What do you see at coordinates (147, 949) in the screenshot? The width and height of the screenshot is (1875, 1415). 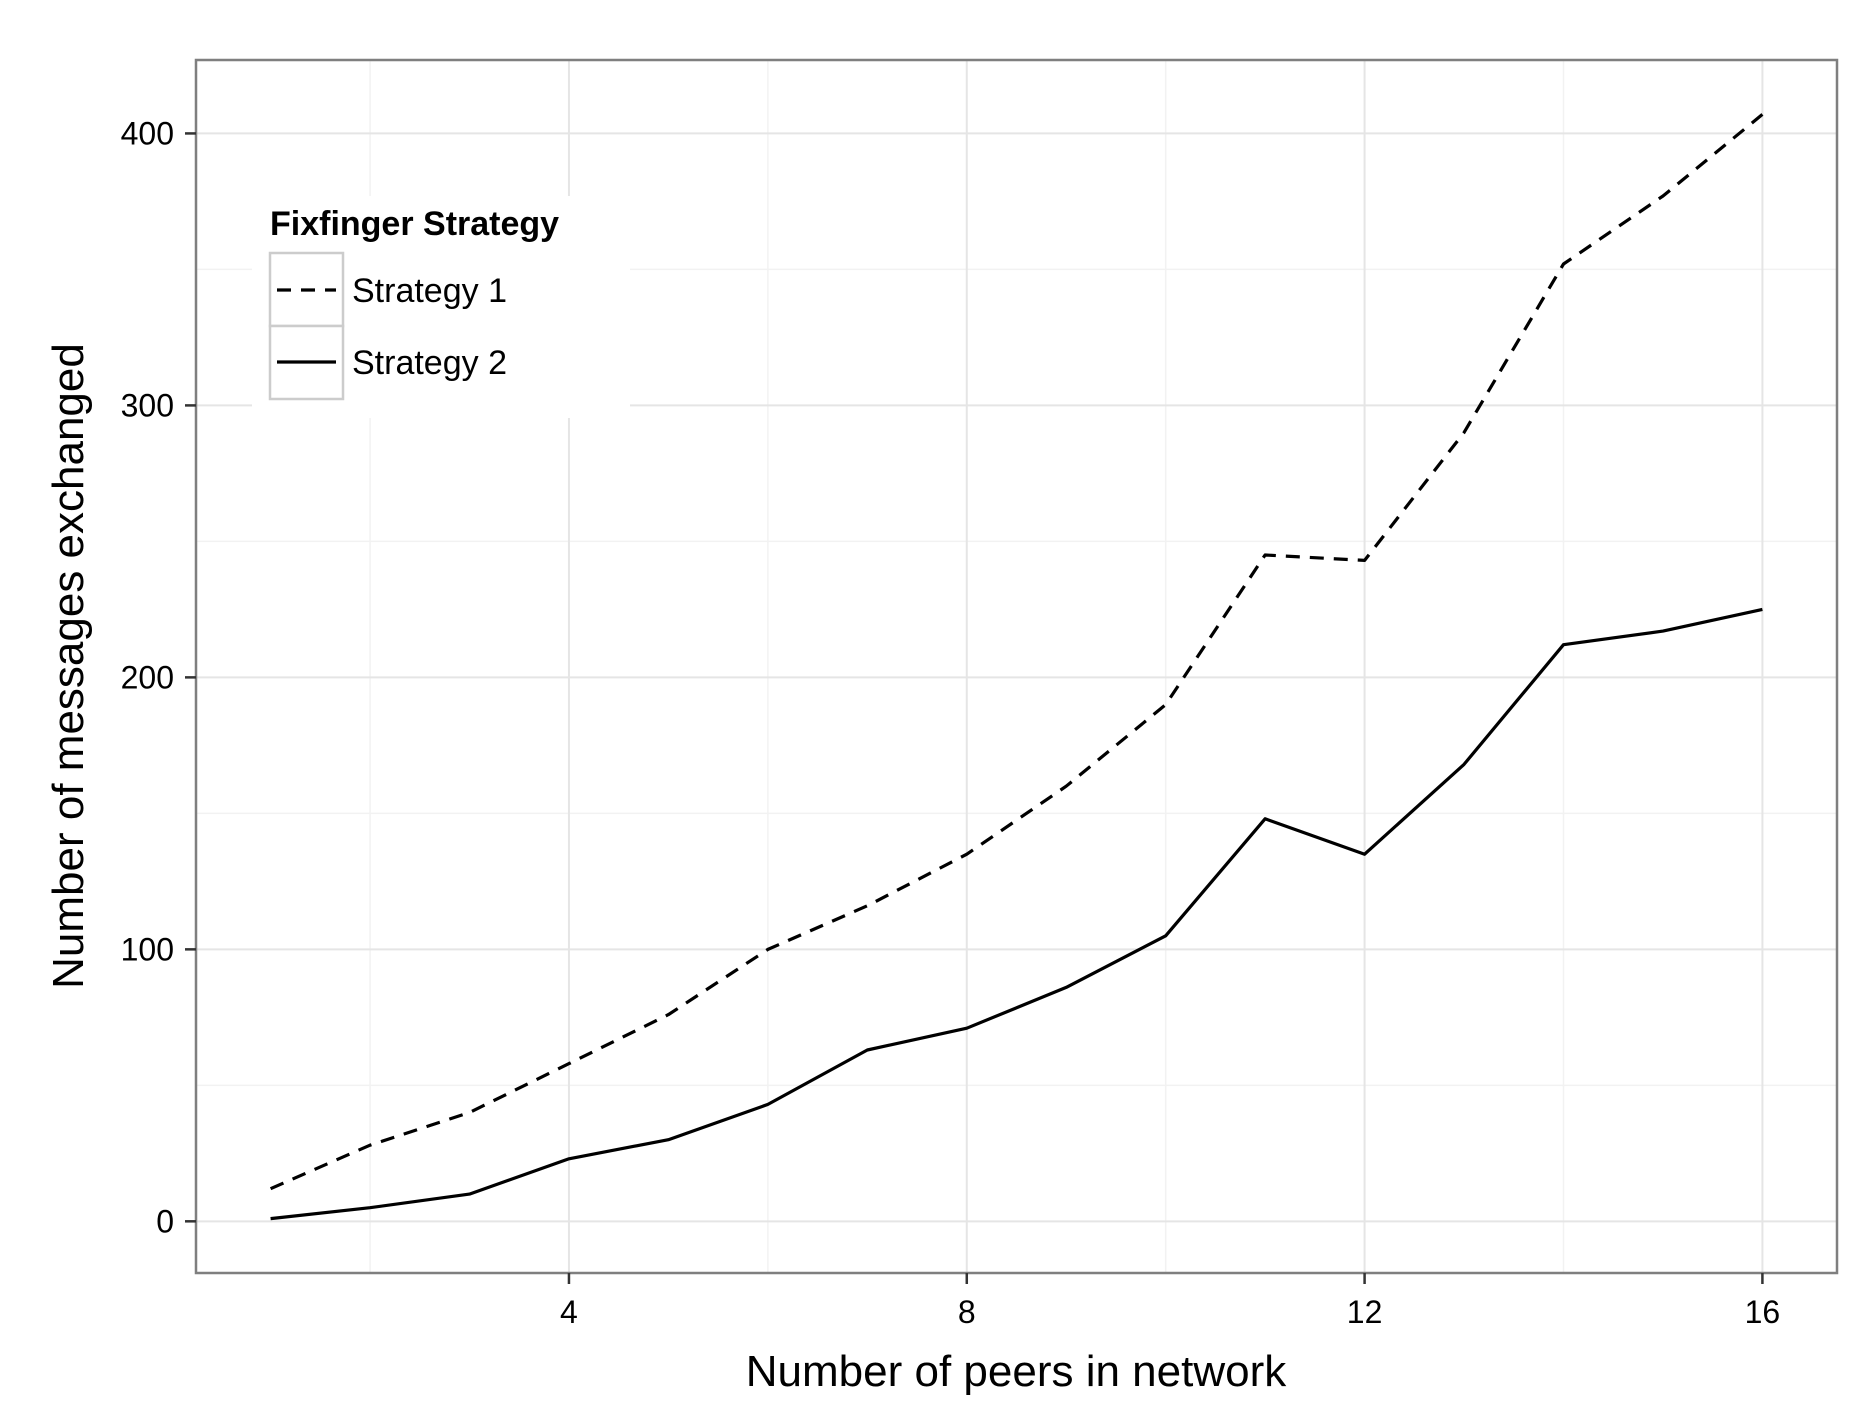 I see `y-tick-label: 100` at bounding box center [147, 949].